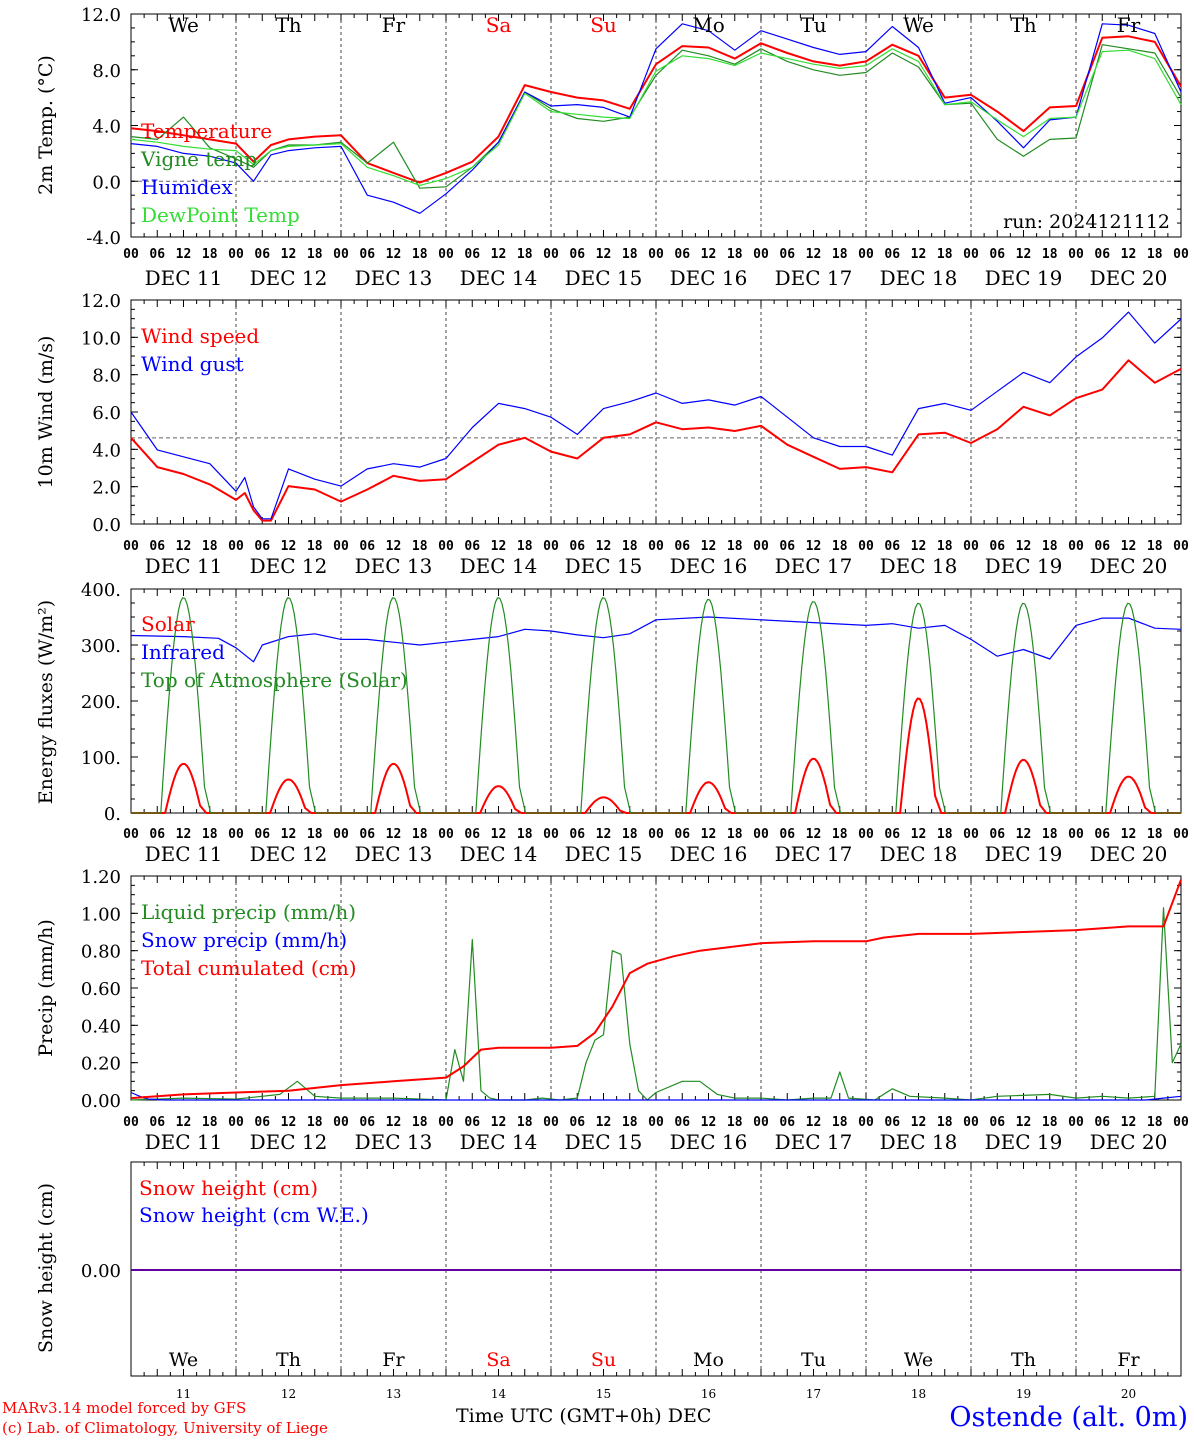 This screenshot has height=1440, width=1194. What do you see at coordinates (1128, 1394) in the screenshot?
I see `day-number-label: 20` at bounding box center [1128, 1394].